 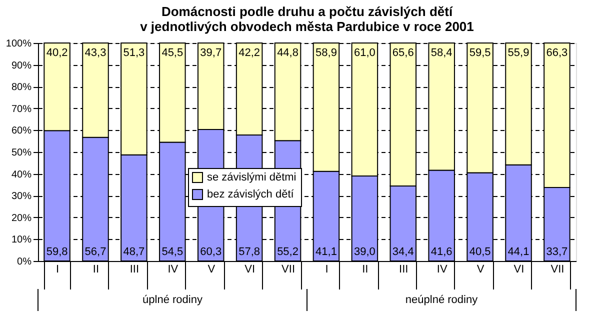 I want to click on data-label: 39,0, so click(x=365, y=252).